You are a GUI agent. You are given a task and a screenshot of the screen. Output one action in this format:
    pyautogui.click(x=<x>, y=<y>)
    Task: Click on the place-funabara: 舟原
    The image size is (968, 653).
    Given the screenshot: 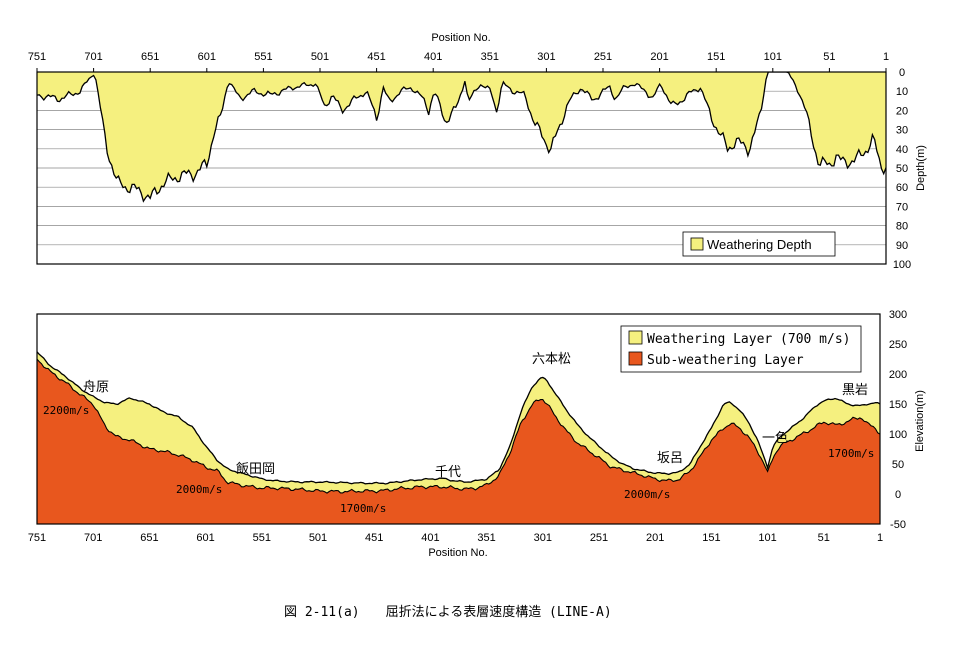 What is the action you would take?
    pyautogui.click(x=96, y=387)
    